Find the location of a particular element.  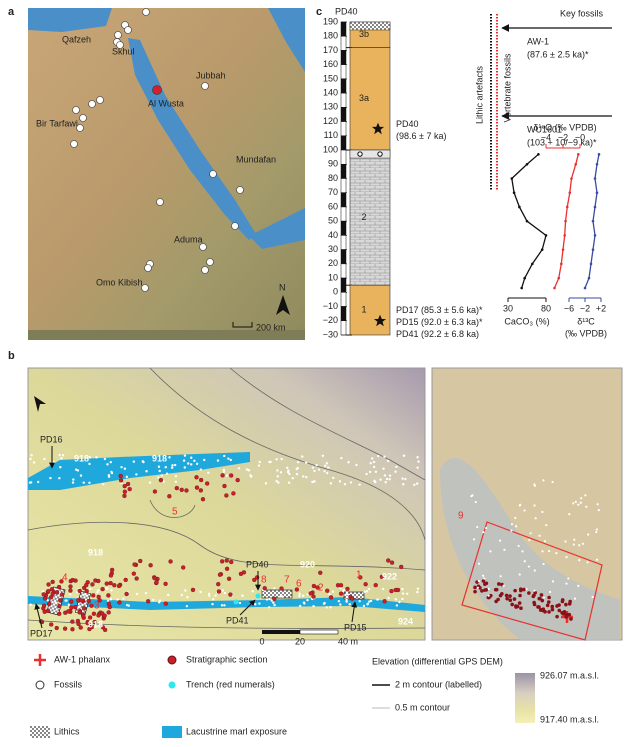

place-name: Bir Tarfawi is located at coordinates (57, 123).